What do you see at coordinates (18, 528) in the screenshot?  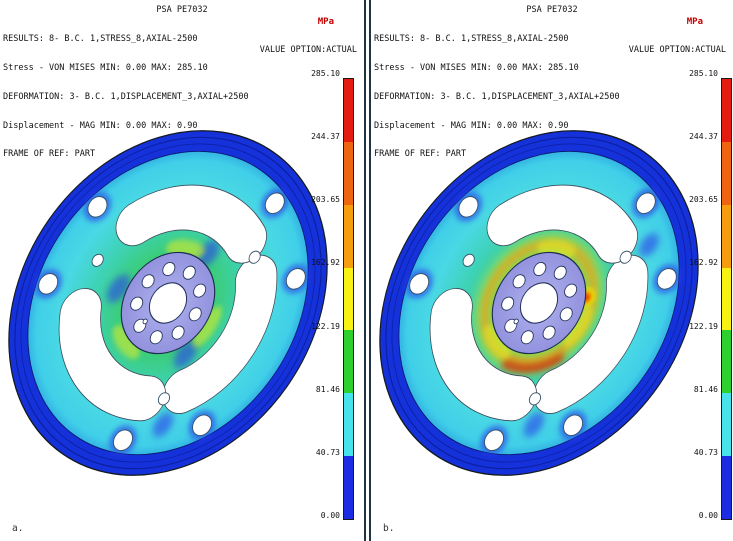 I see `figure-label: a.` at bounding box center [18, 528].